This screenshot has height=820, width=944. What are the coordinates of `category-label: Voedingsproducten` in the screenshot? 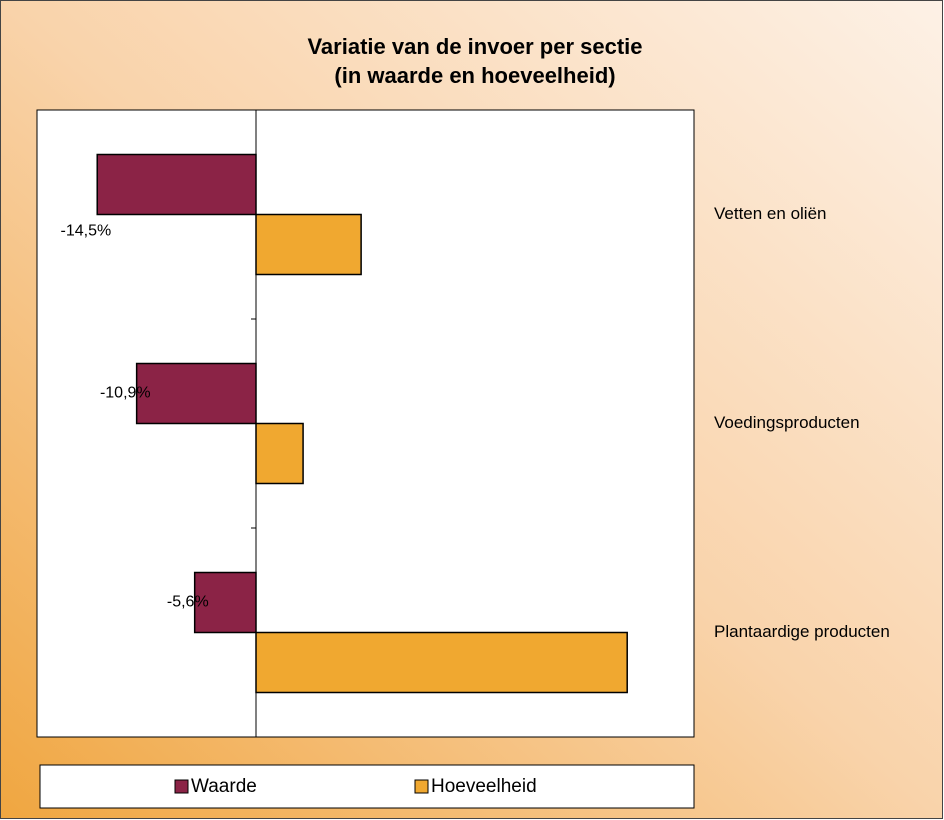 It's located at (787, 422).